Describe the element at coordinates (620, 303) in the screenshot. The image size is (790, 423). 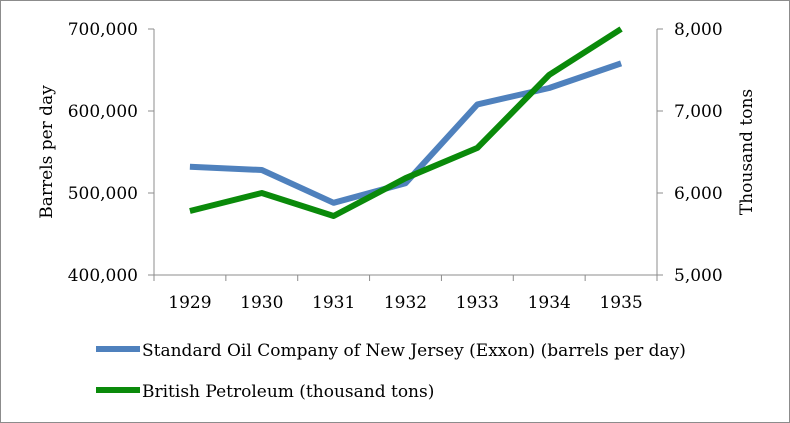
I see `x-tick-label: 1935` at that location.